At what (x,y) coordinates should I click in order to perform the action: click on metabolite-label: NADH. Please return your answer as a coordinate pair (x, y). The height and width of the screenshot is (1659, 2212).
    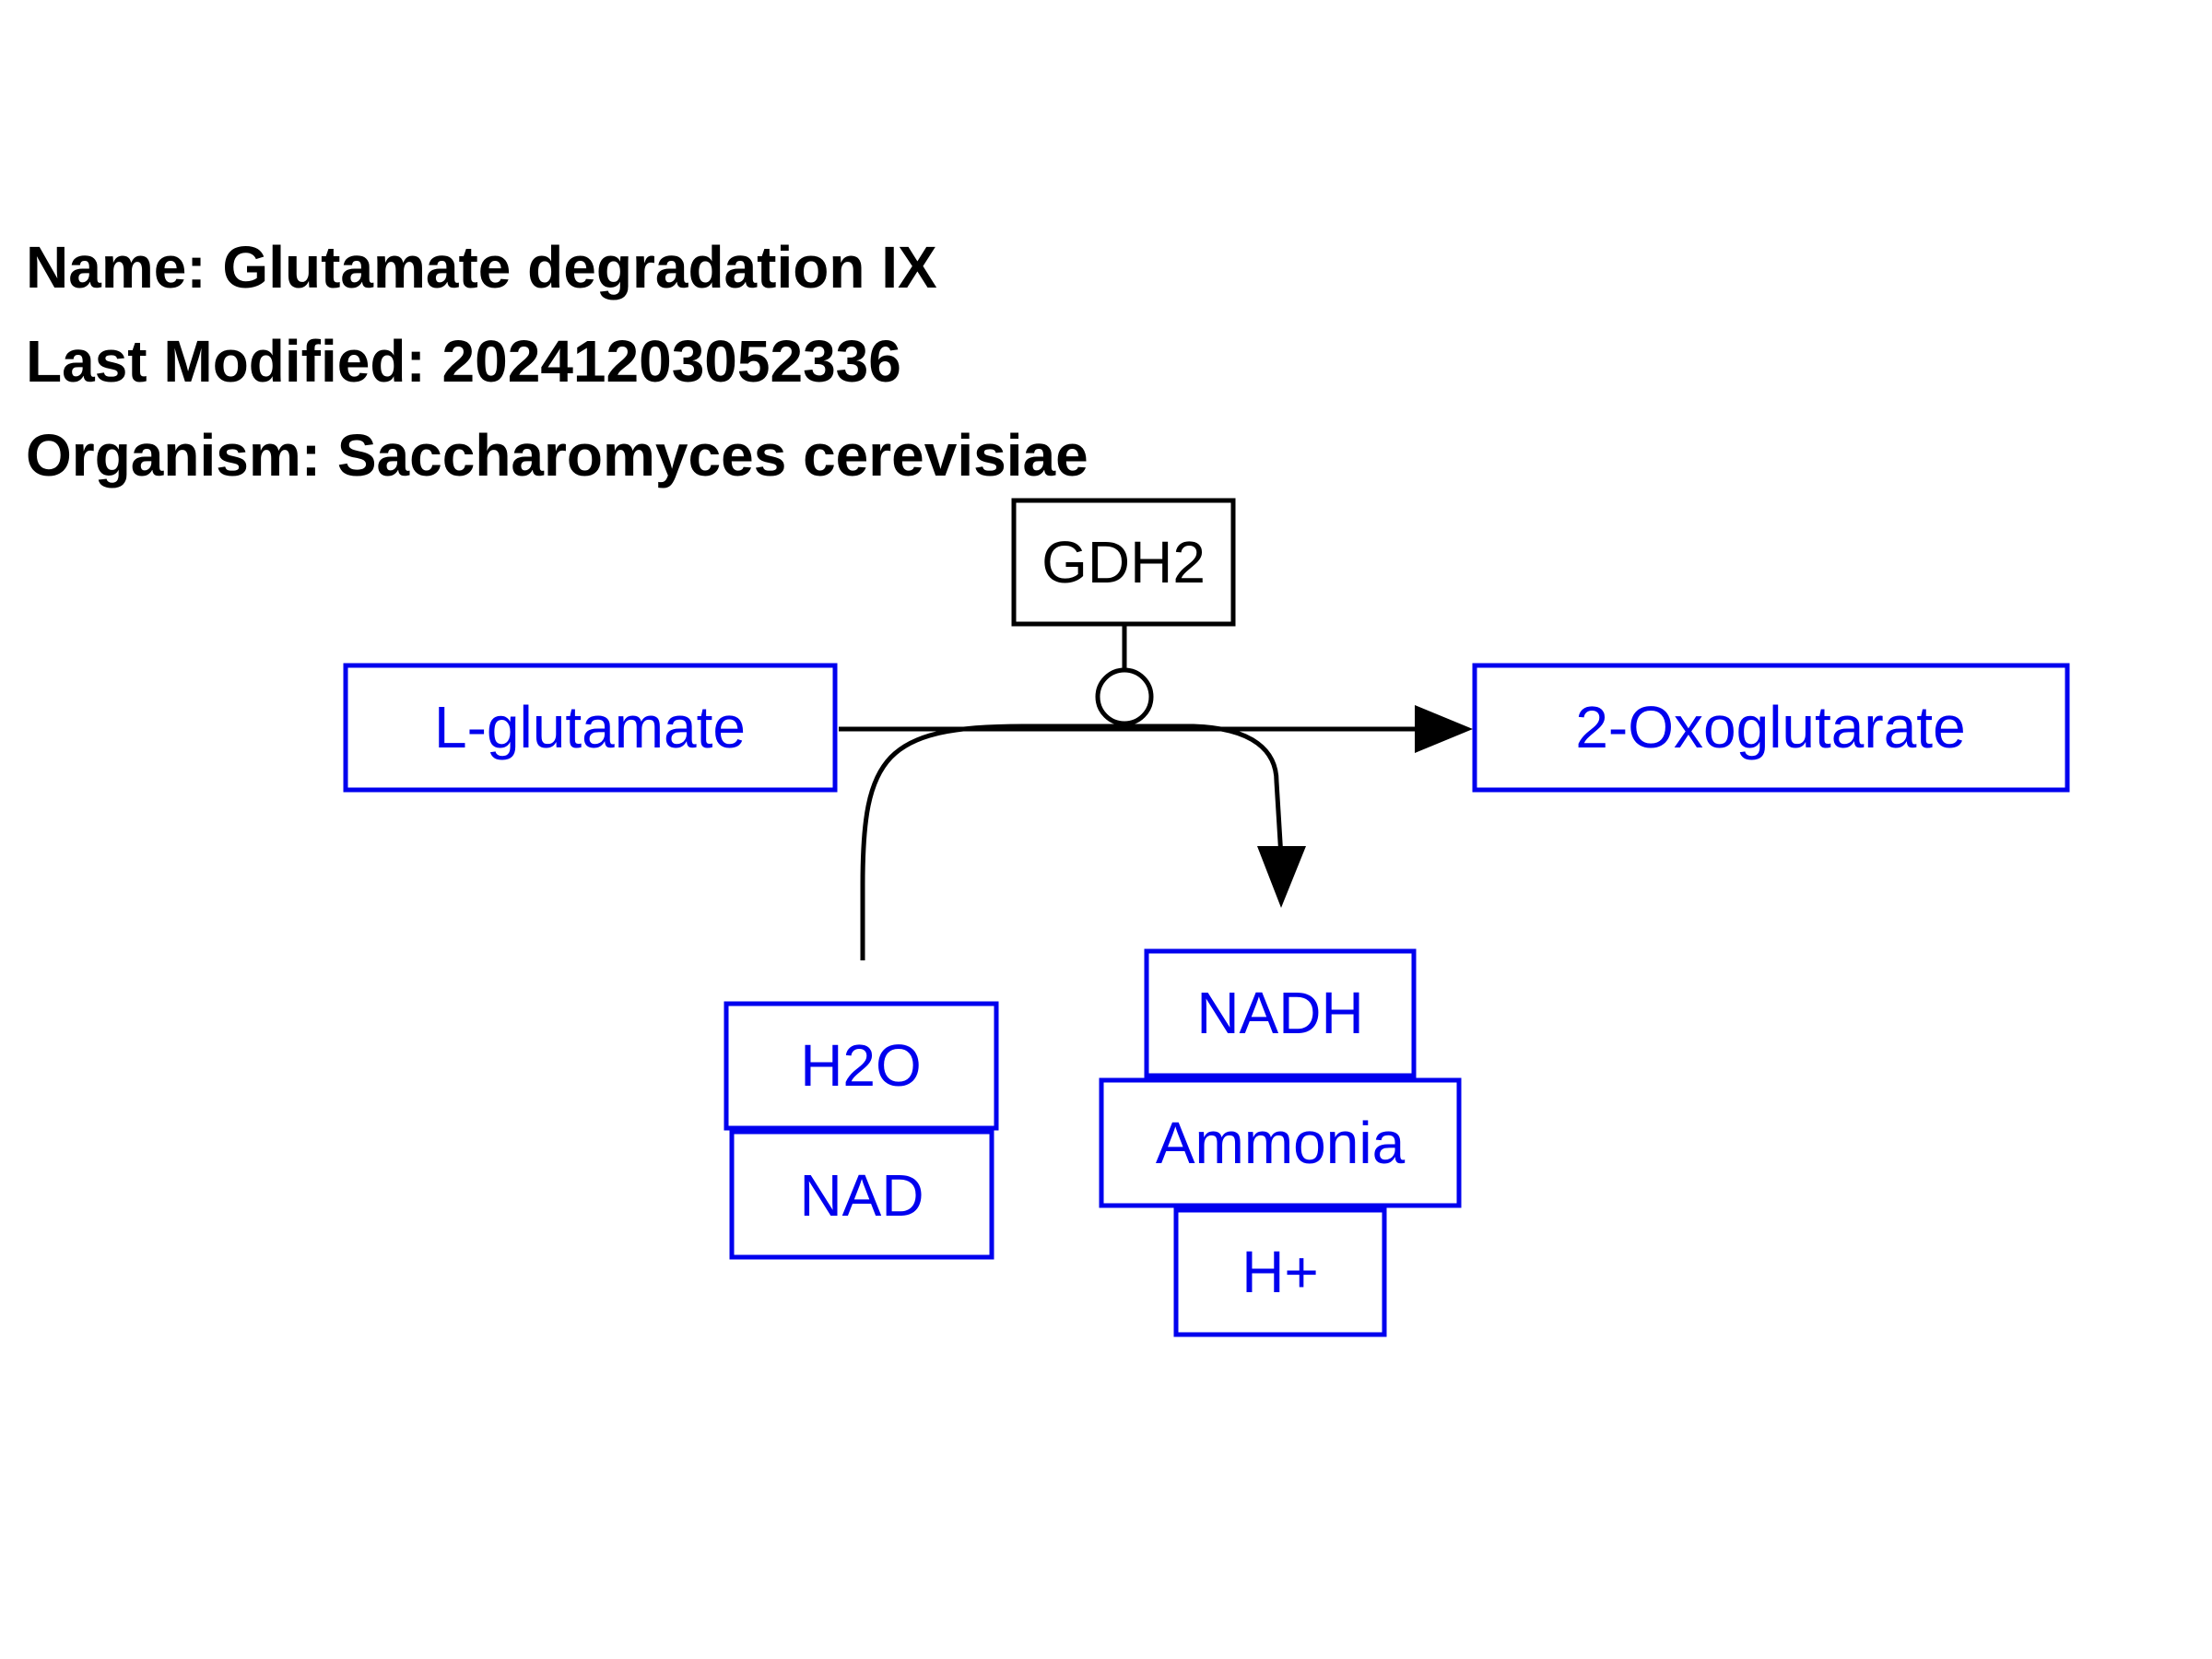
    Looking at the image, I should click on (1279, 1013).